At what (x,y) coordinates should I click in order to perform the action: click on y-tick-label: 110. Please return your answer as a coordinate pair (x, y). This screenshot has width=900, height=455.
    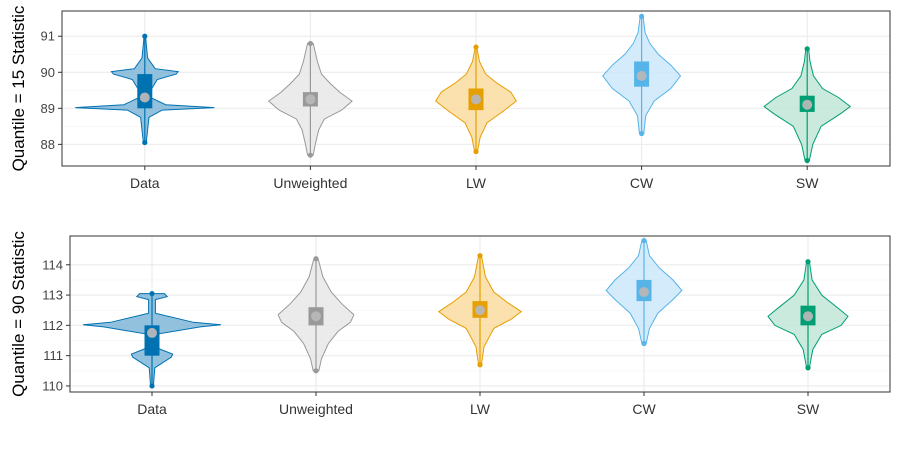
    Looking at the image, I should click on (52, 385).